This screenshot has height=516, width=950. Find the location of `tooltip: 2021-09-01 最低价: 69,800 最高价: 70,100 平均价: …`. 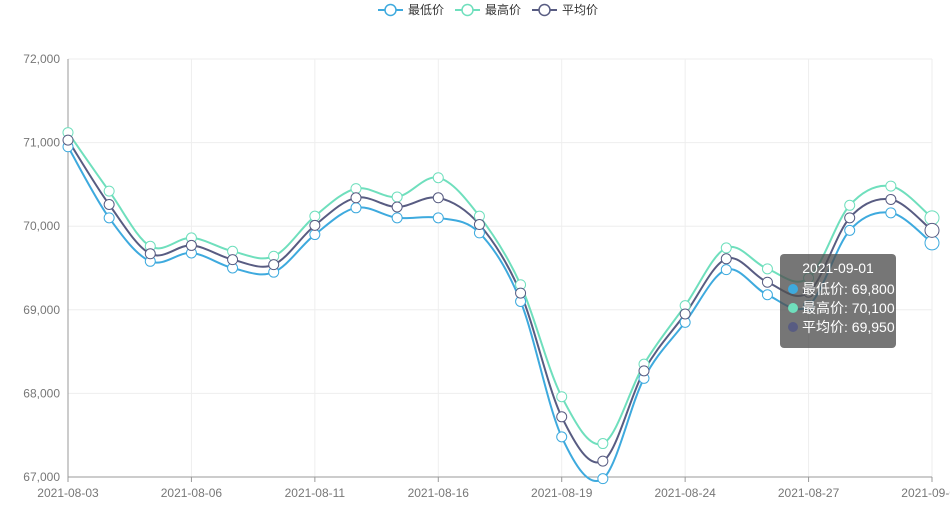

tooltip: 2021-09-01 最低价: 69,800 最高价: 70,100 平均价: … is located at coordinates (838, 301).